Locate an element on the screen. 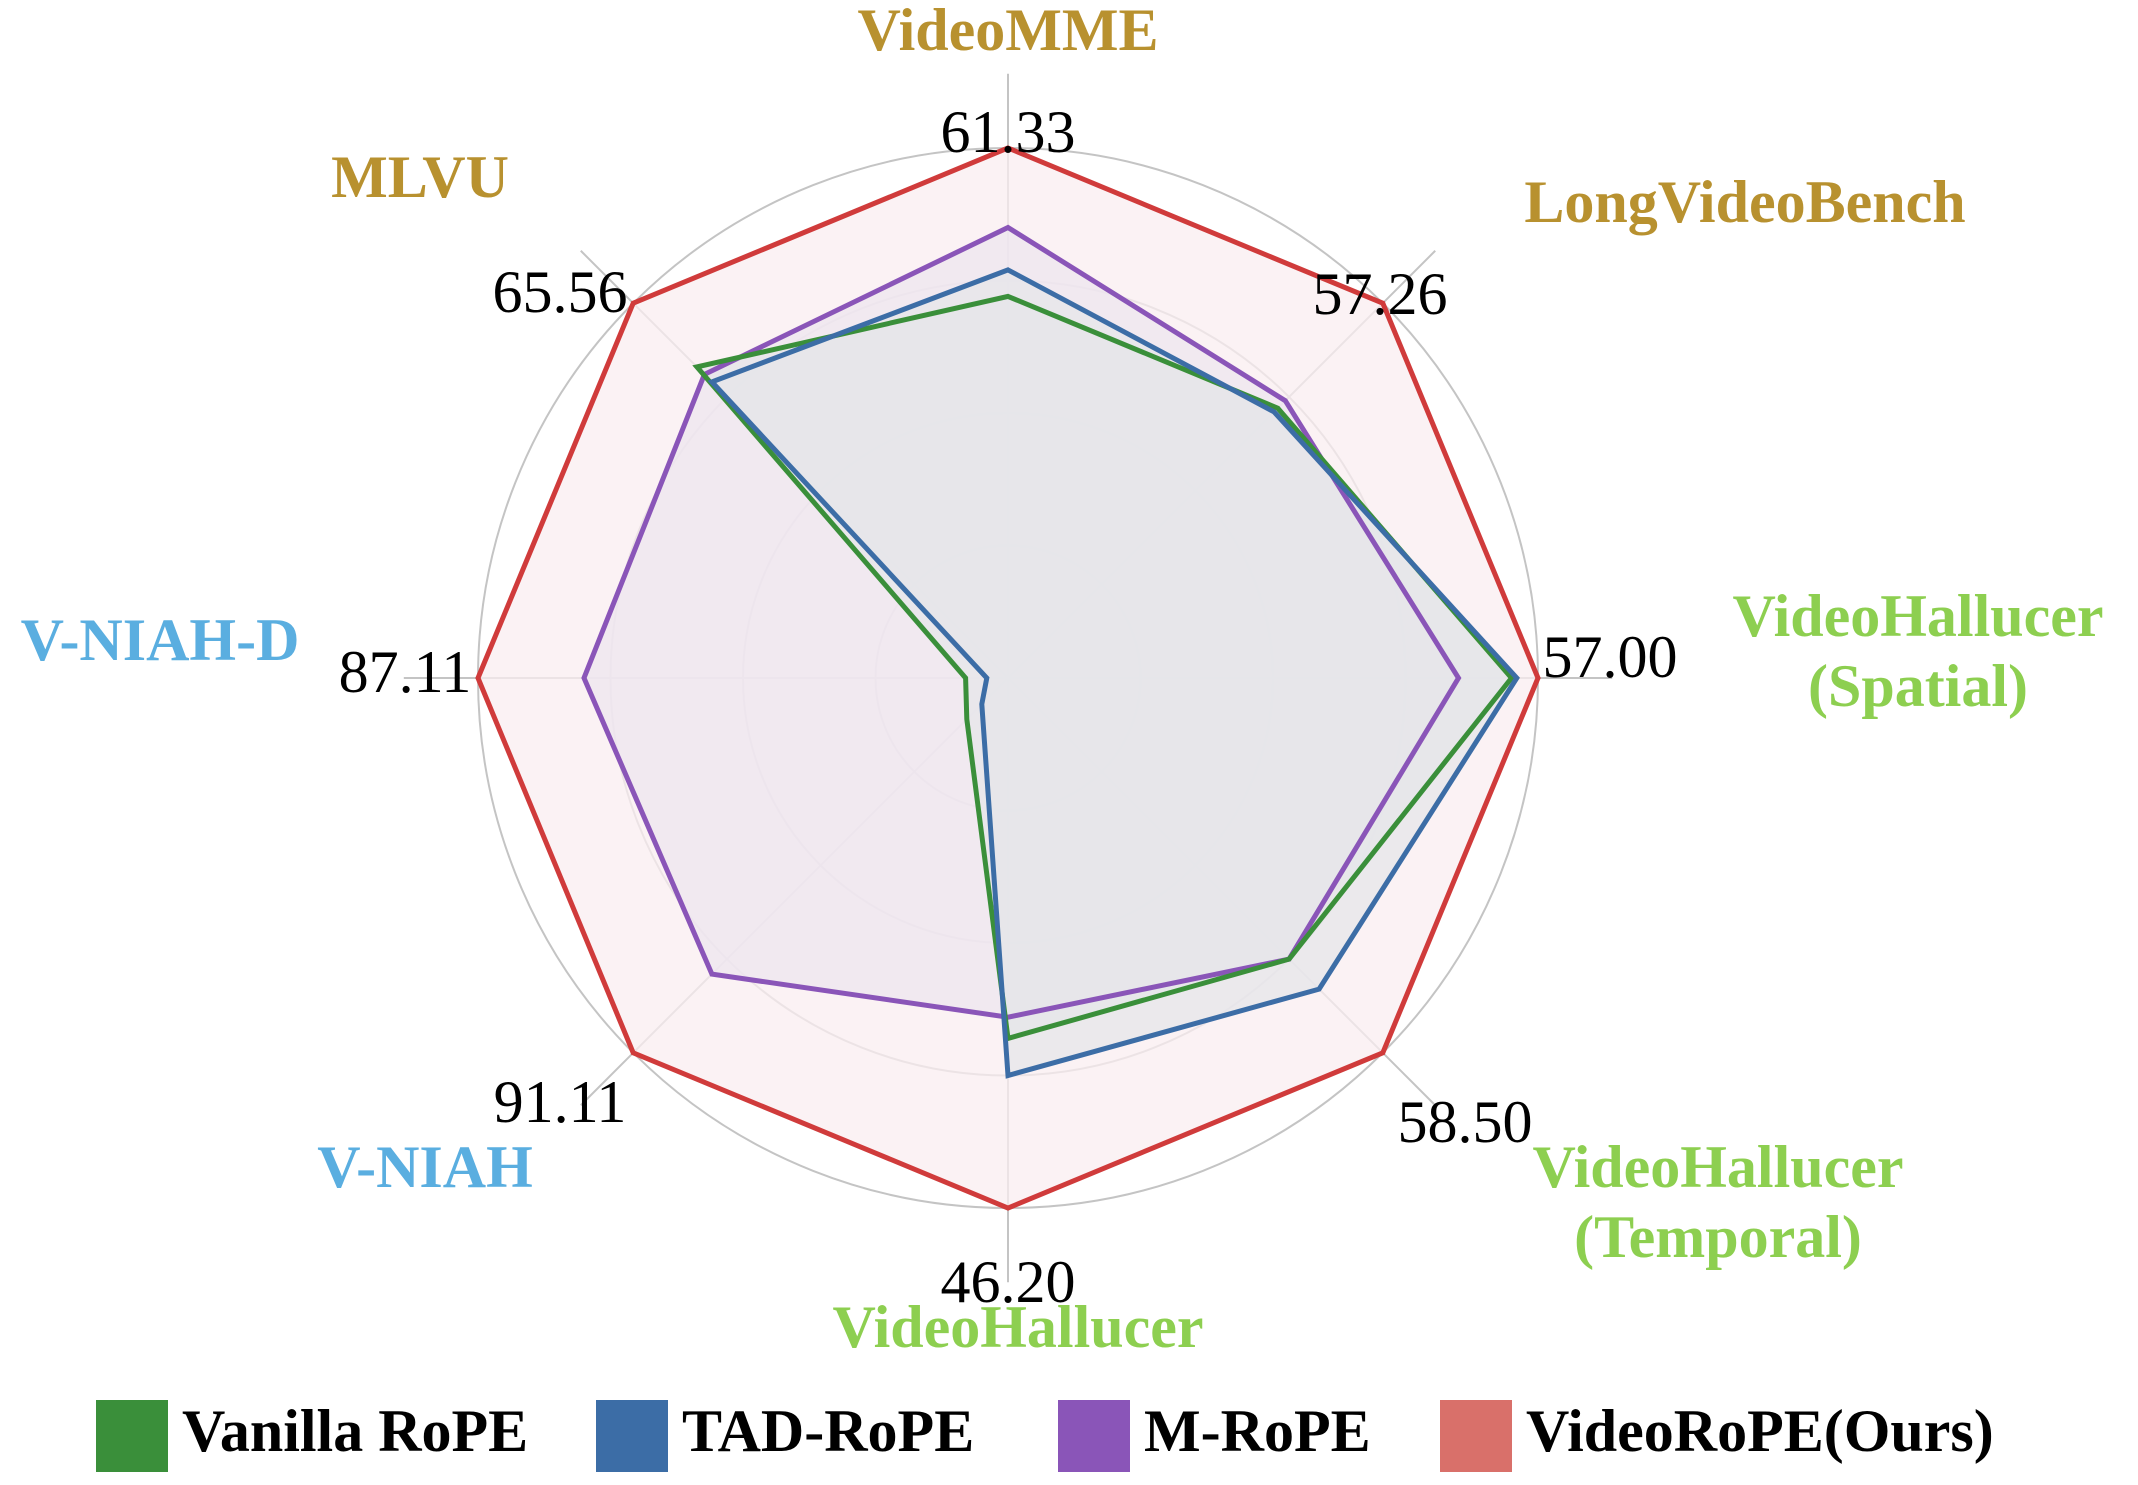  legend-label: VideoRoPE(Ours) is located at coordinates (1760, 1431).